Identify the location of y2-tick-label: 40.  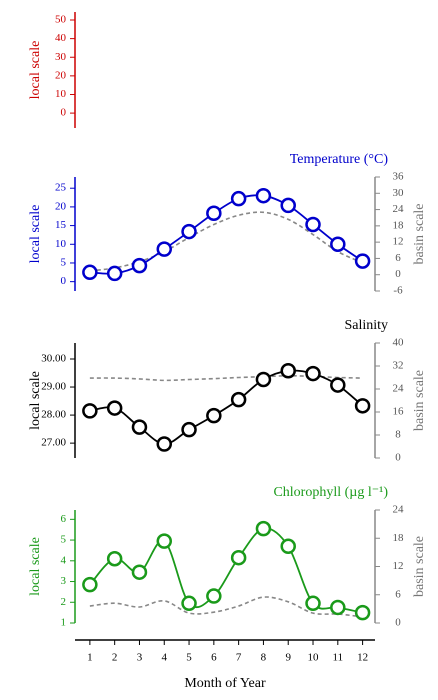
(399, 343).